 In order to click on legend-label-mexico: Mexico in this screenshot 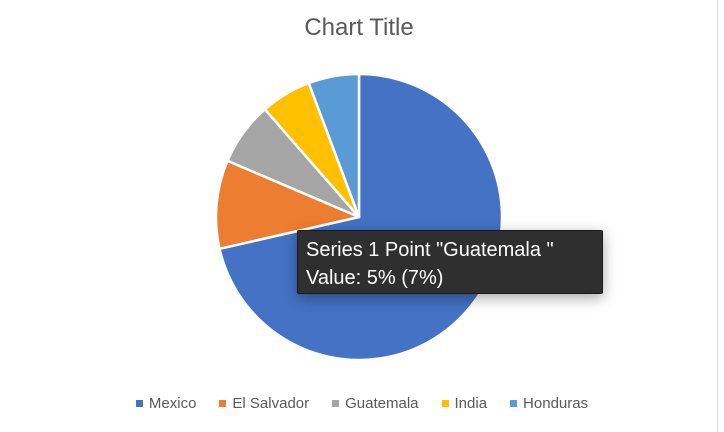, I will do `click(172, 403)`.